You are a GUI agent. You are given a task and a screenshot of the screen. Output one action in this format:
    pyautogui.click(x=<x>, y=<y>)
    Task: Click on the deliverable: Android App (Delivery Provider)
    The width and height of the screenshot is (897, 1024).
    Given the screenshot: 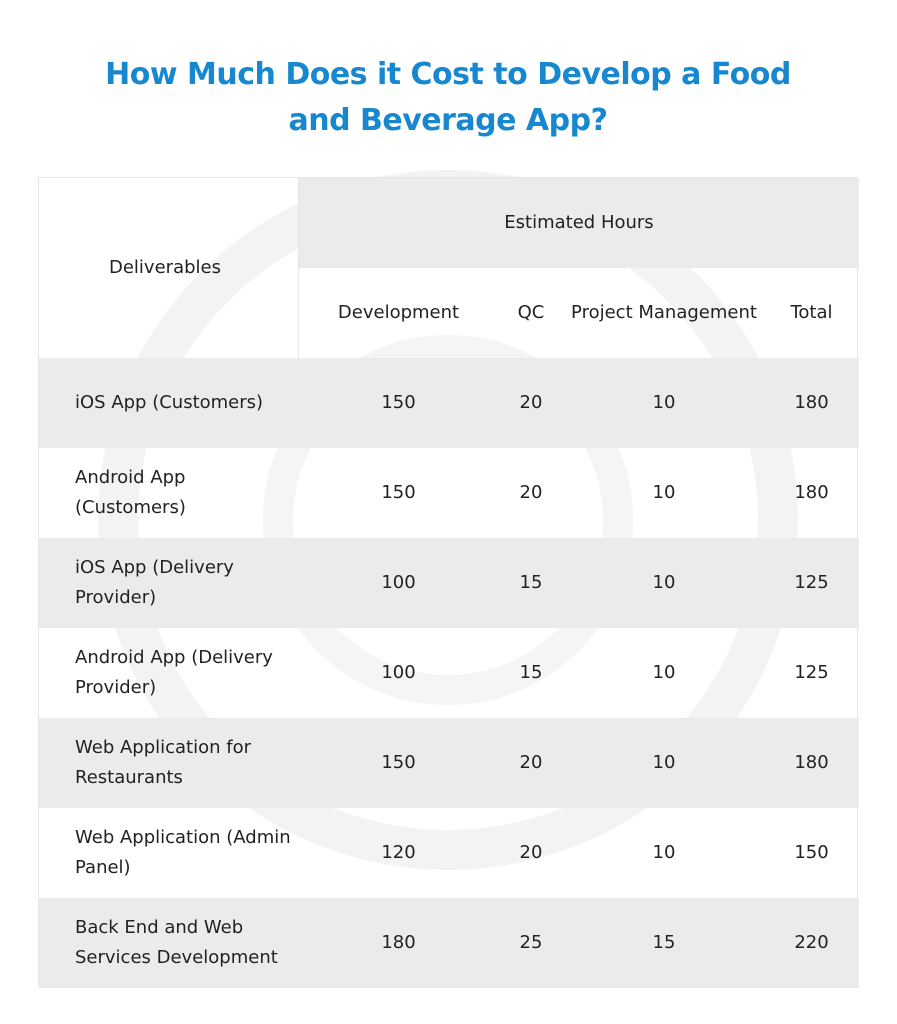 What is the action you would take?
    pyautogui.click(x=174, y=672)
    